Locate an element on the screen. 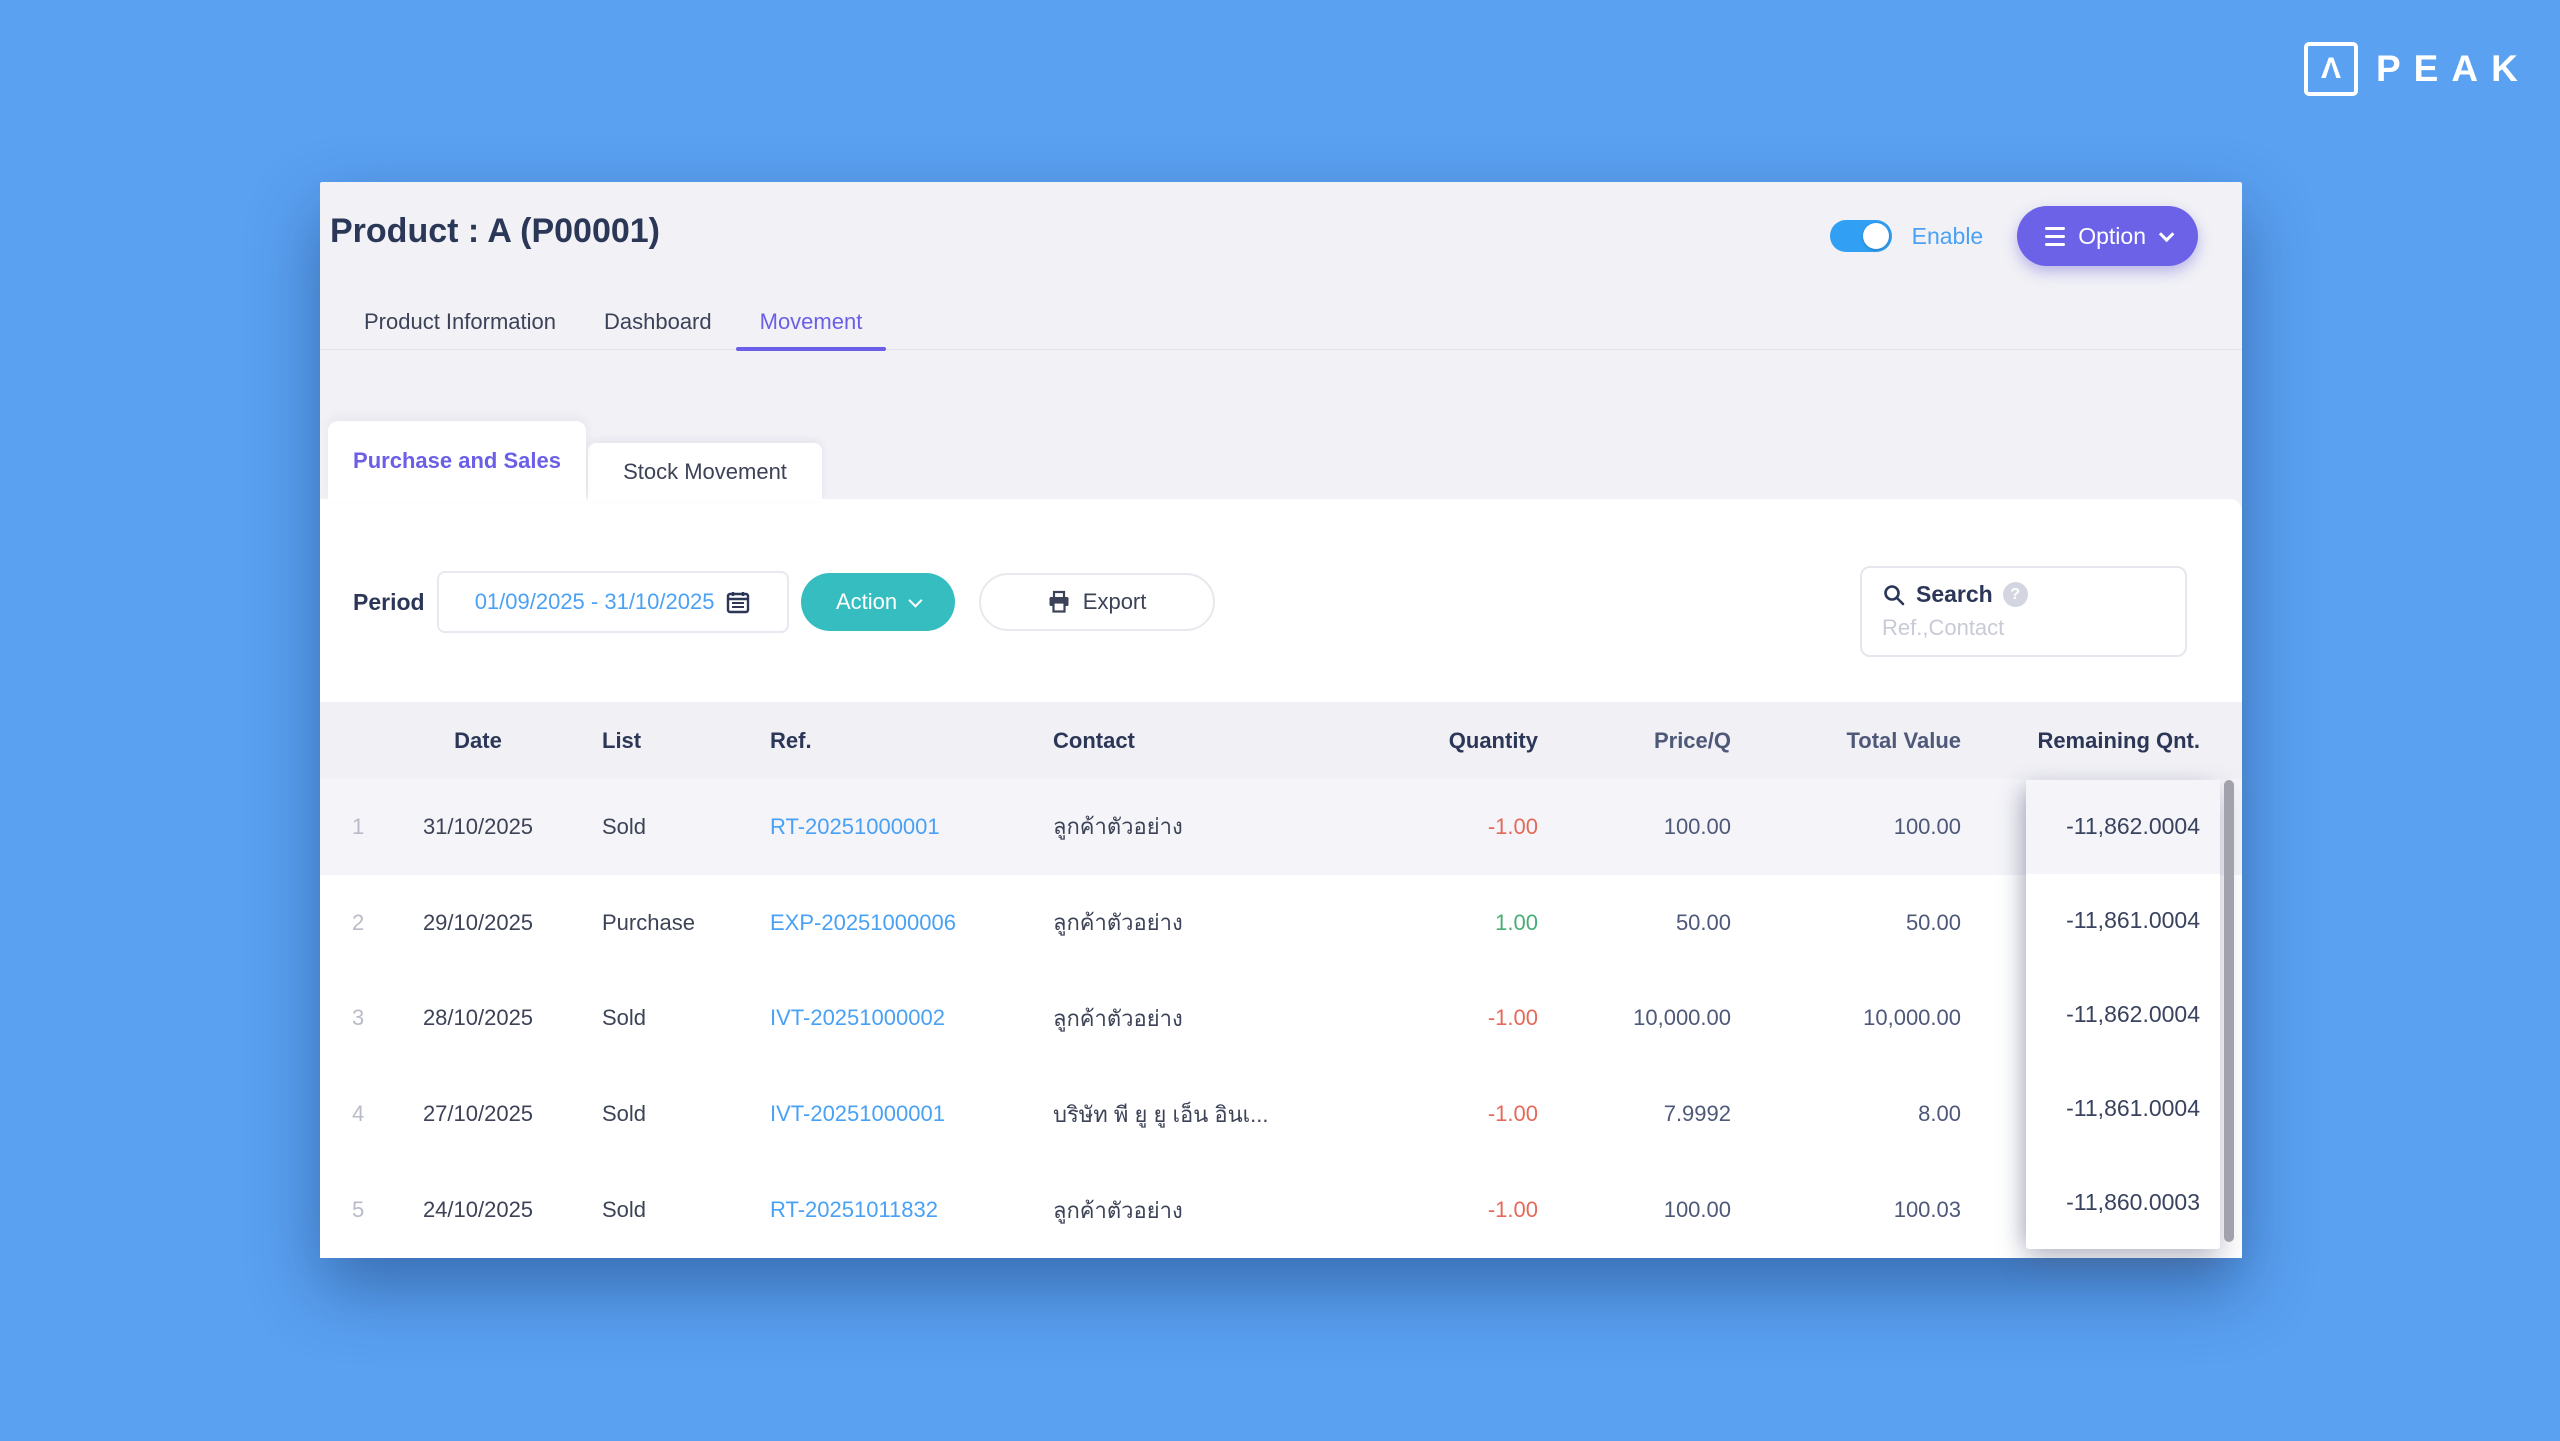 Image resolution: width=2560 pixels, height=1441 pixels. tab-label: Dashboard is located at coordinates (657, 321).